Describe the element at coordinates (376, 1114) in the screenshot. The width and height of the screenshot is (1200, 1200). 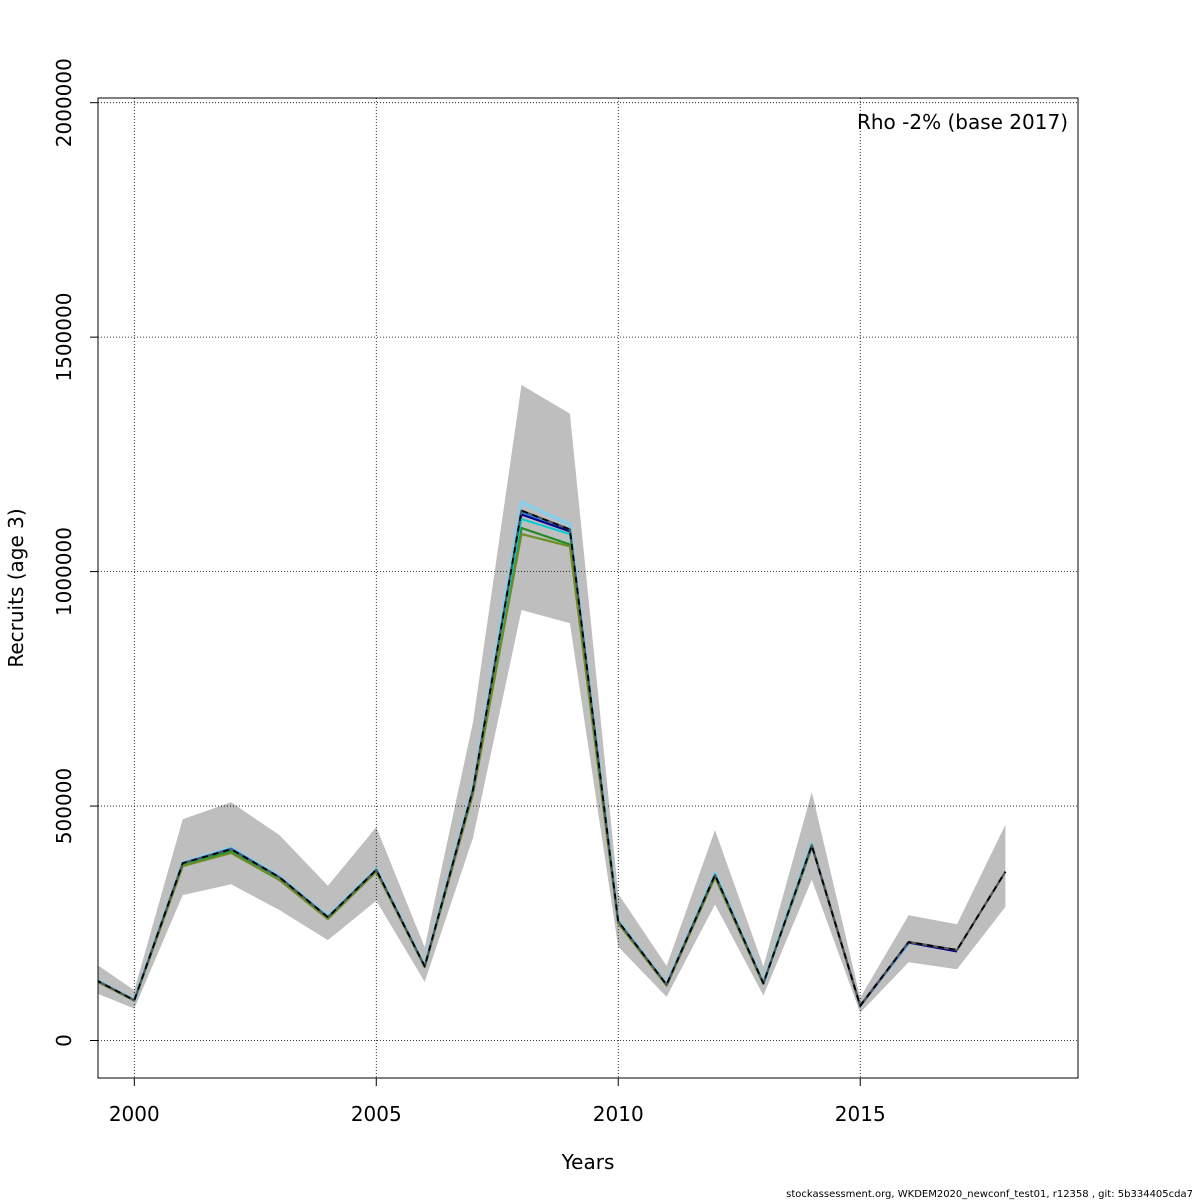
I see `x-tick-label: 2005` at that location.